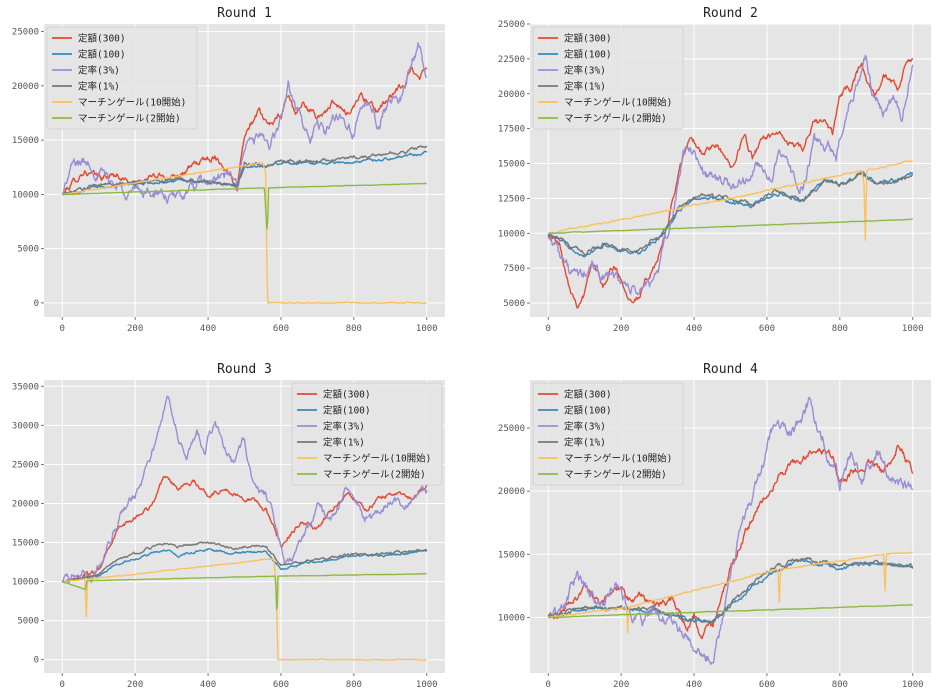  I want to click on chart-title: Round 4, so click(730, 369).